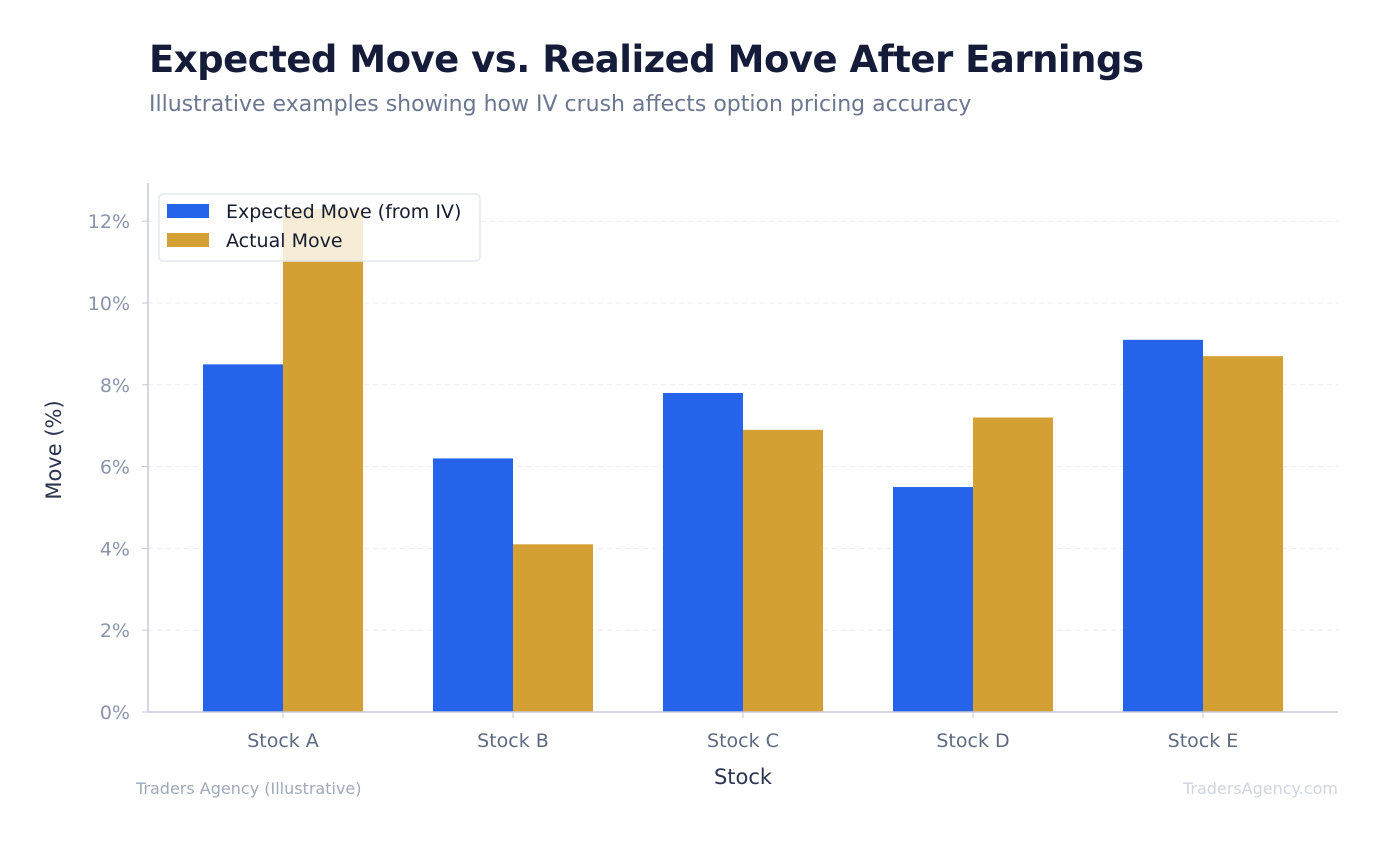 This screenshot has width=1383, height=845. What do you see at coordinates (743, 741) in the screenshot?
I see `x-tick-label: Stock C` at bounding box center [743, 741].